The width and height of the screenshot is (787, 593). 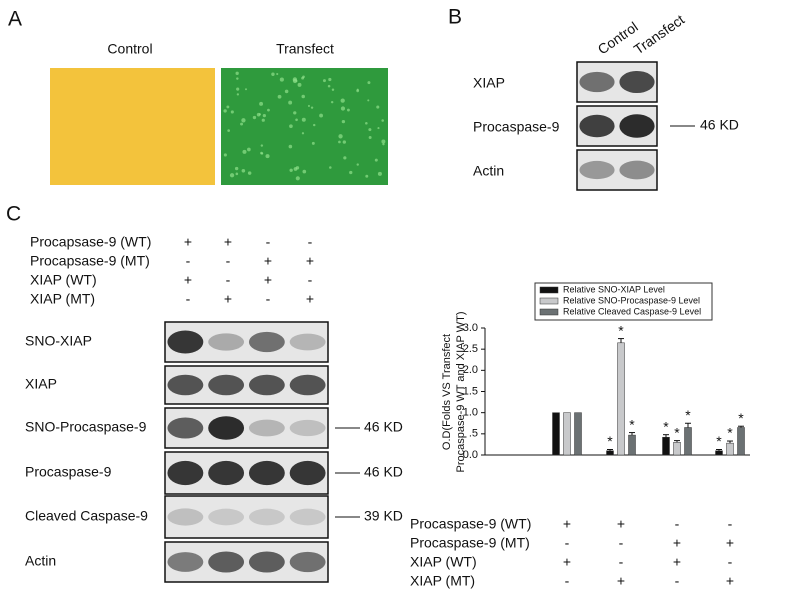 What do you see at coordinates (470, 413) in the screenshot?
I see `y-tick-label: 1.0` at bounding box center [470, 413].